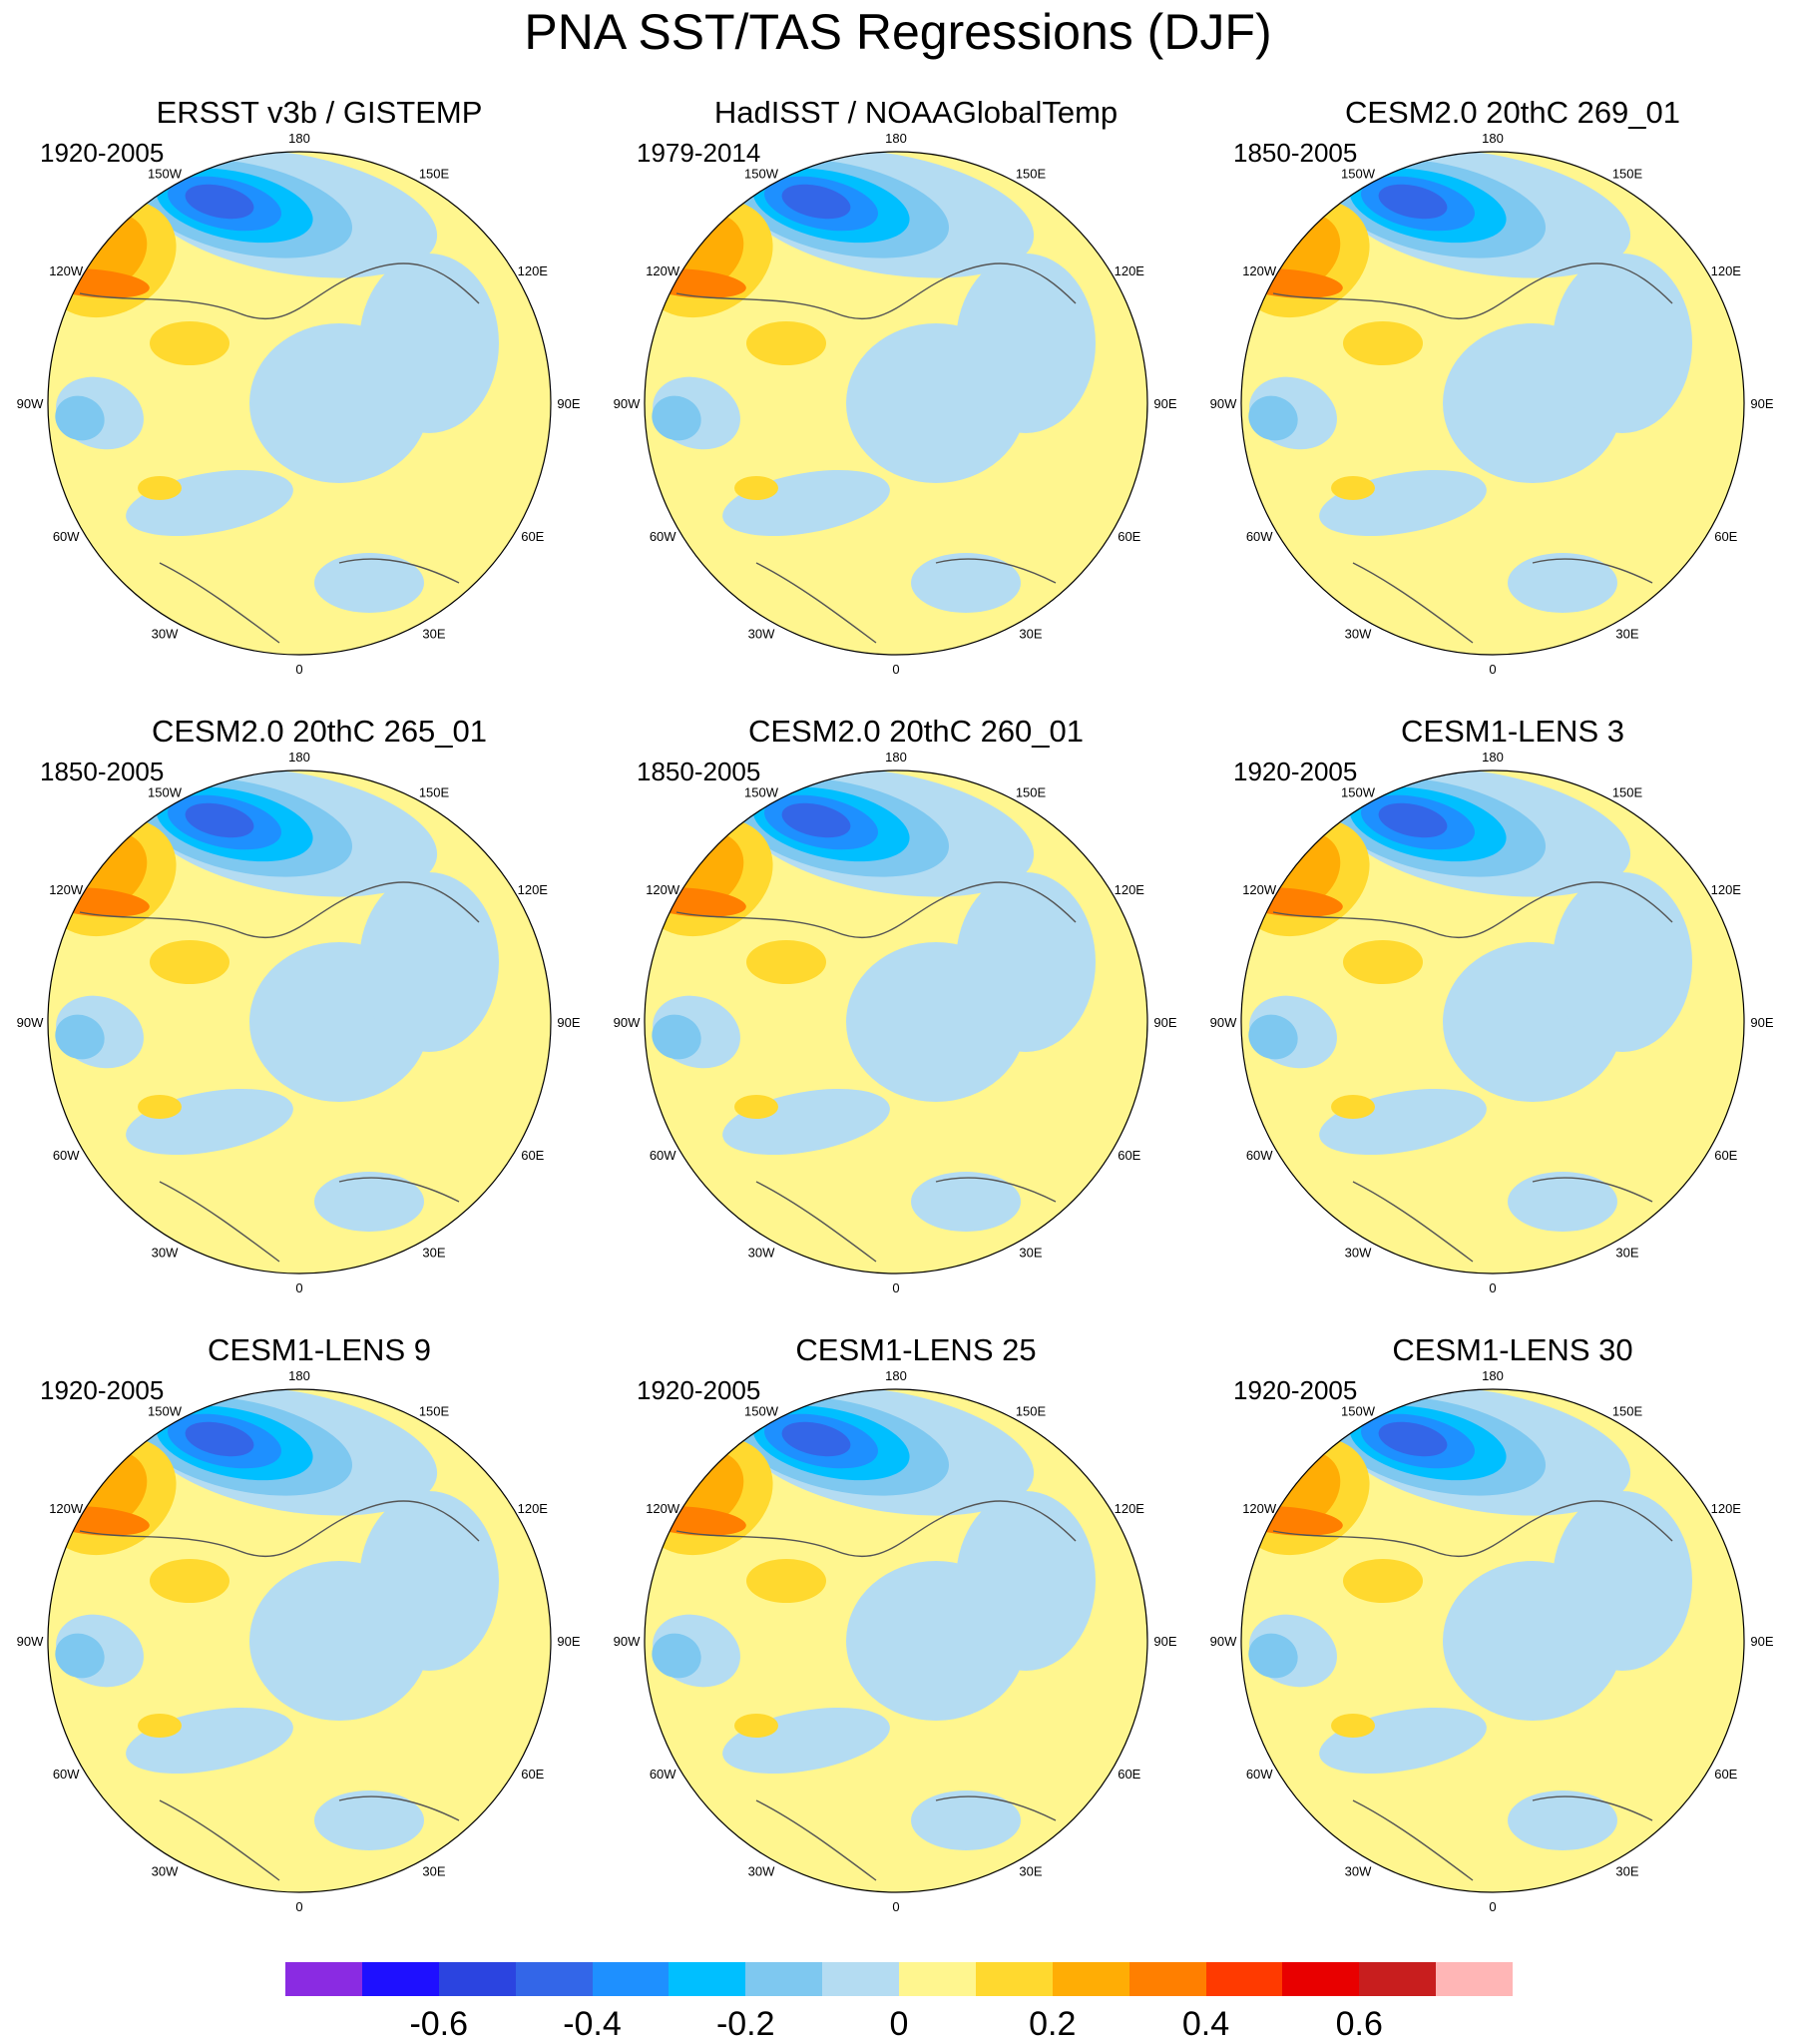 This screenshot has height=2044, width=1796. Describe the element at coordinates (1512, 731) in the screenshot. I see `panel-title: CESM1-LENS 3` at that location.